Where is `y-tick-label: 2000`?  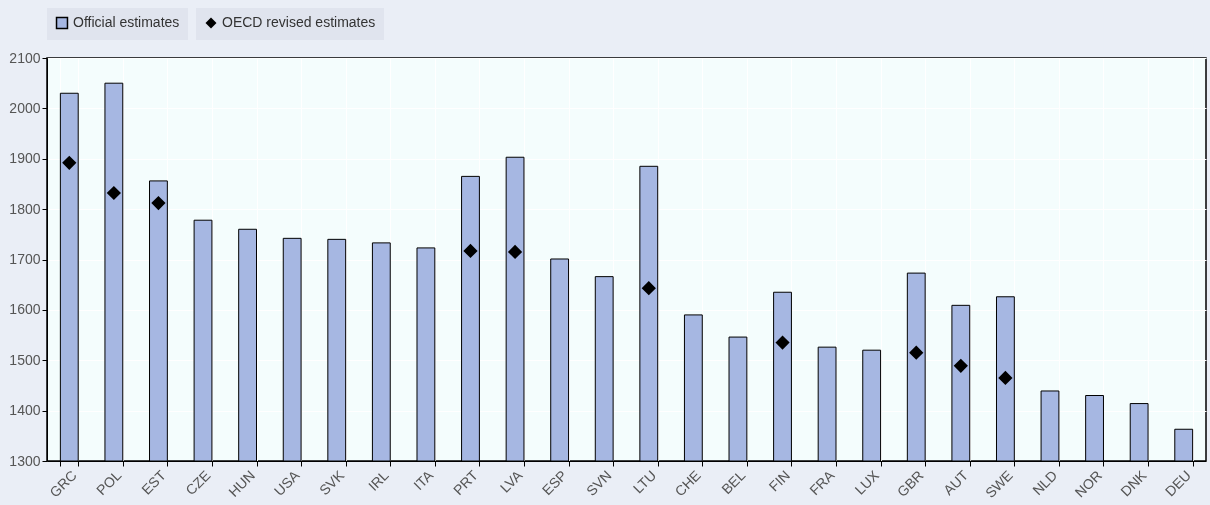 y-tick-label: 2000 is located at coordinates (25, 107).